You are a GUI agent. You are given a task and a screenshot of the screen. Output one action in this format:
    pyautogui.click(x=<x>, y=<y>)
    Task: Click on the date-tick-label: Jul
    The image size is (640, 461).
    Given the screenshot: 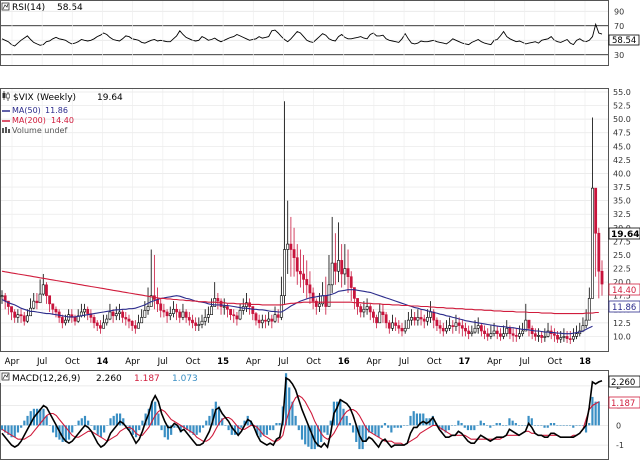 What is the action you would take?
    pyautogui.click(x=403, y=362)
    